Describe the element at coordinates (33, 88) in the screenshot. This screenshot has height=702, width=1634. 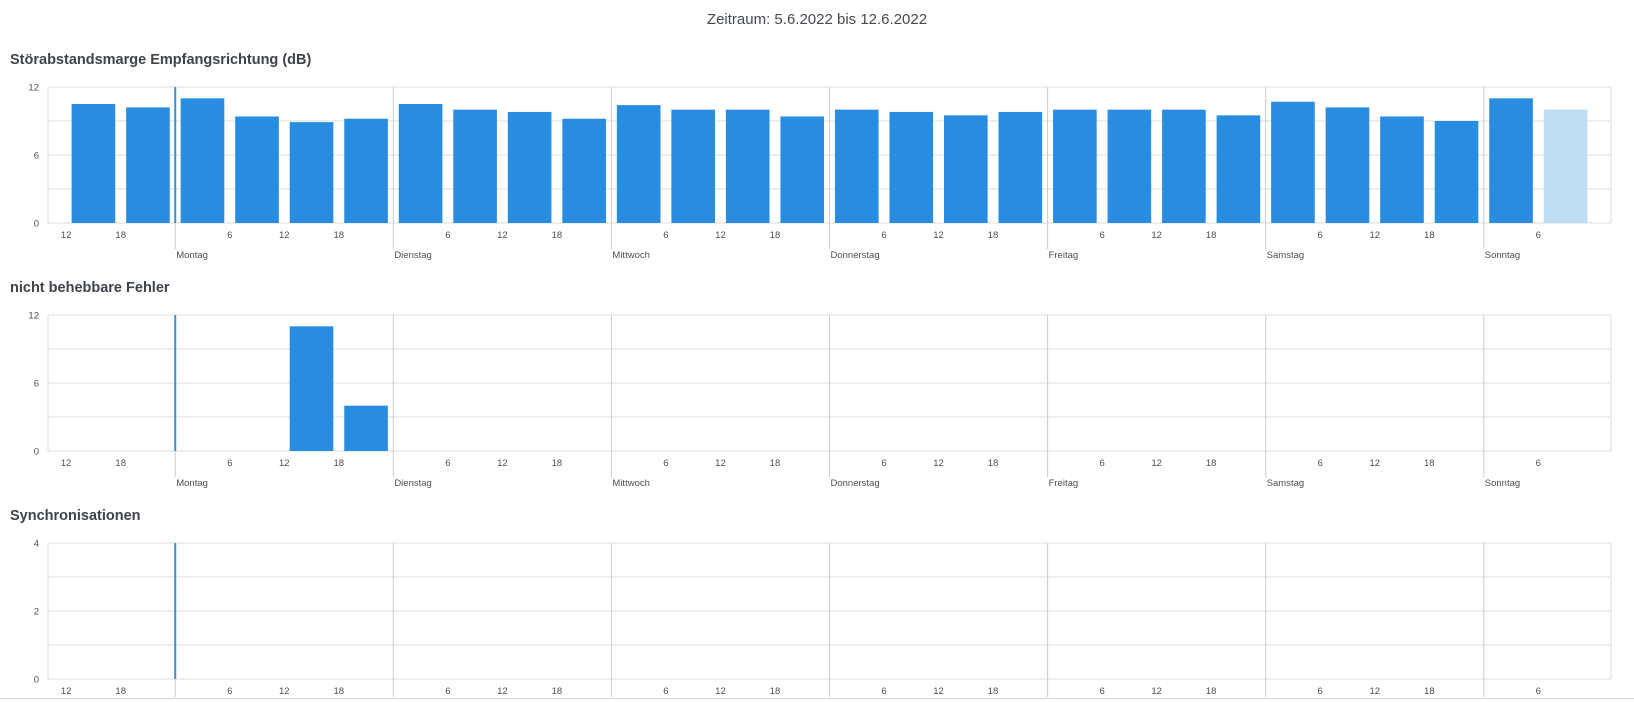
I see `y-tick-label: 12` at that location.